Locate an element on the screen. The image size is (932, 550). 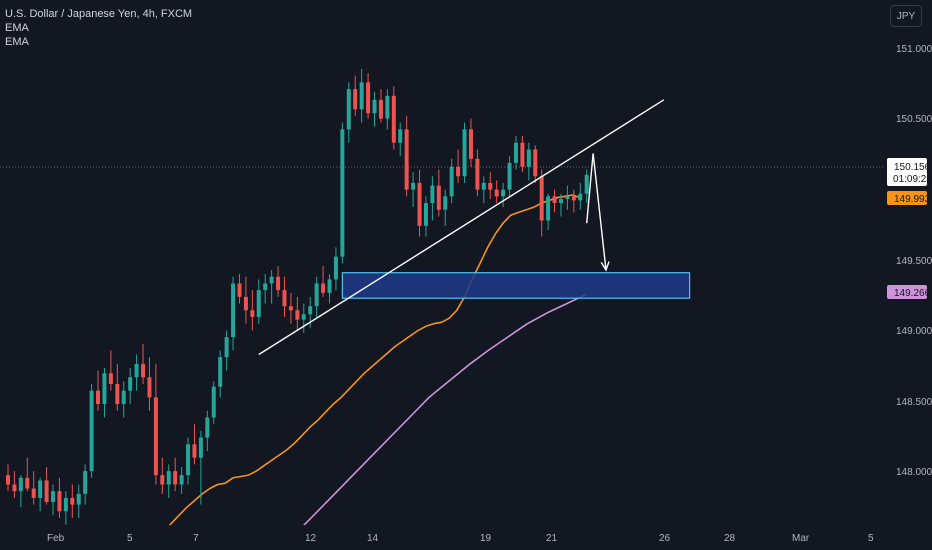
arrow-path is located at coordinates (596, 212).